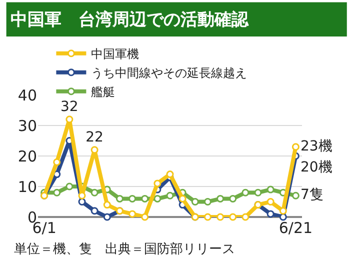 This screenshot has width=350, height=269. What do you see at coordinates (316, 167) in the screenshot?
I see `data-label: 20機` at bounding box center [316, 167].